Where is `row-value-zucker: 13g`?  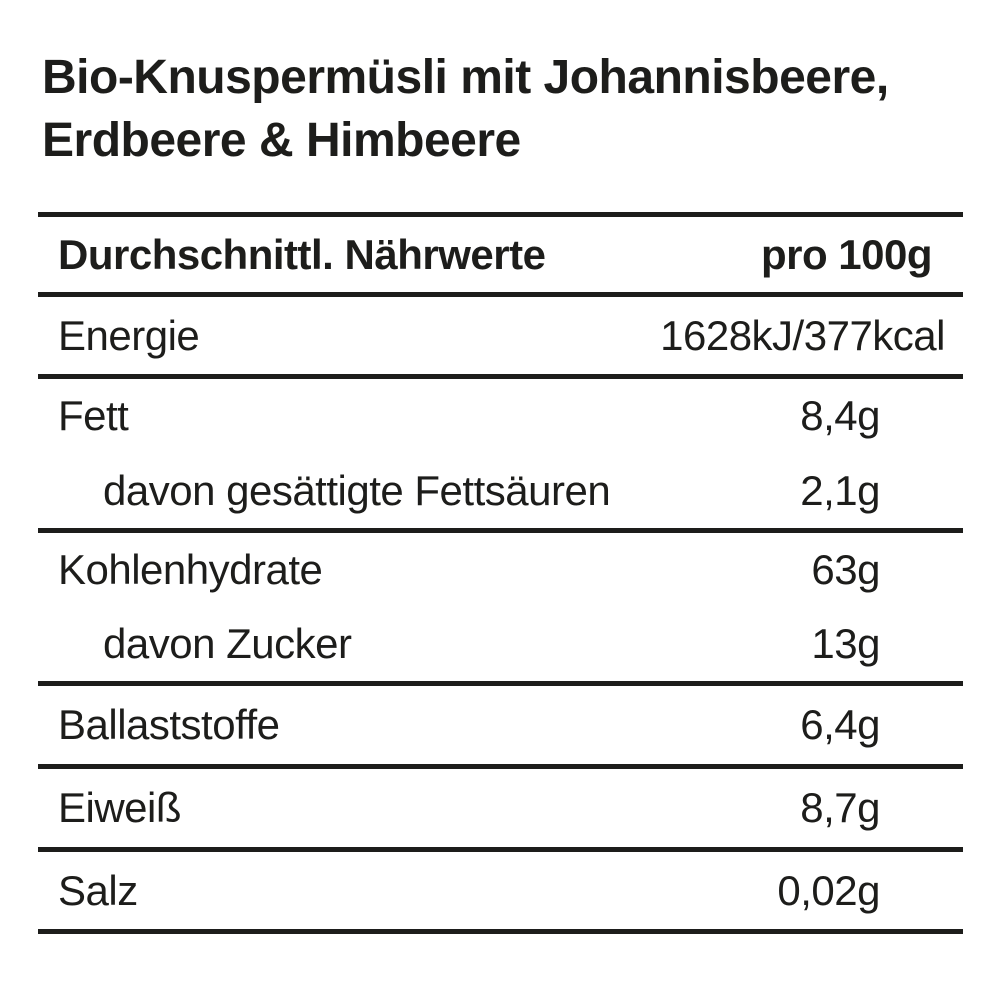
row-value-zucker: 13g is located at coordinates (845, 643).